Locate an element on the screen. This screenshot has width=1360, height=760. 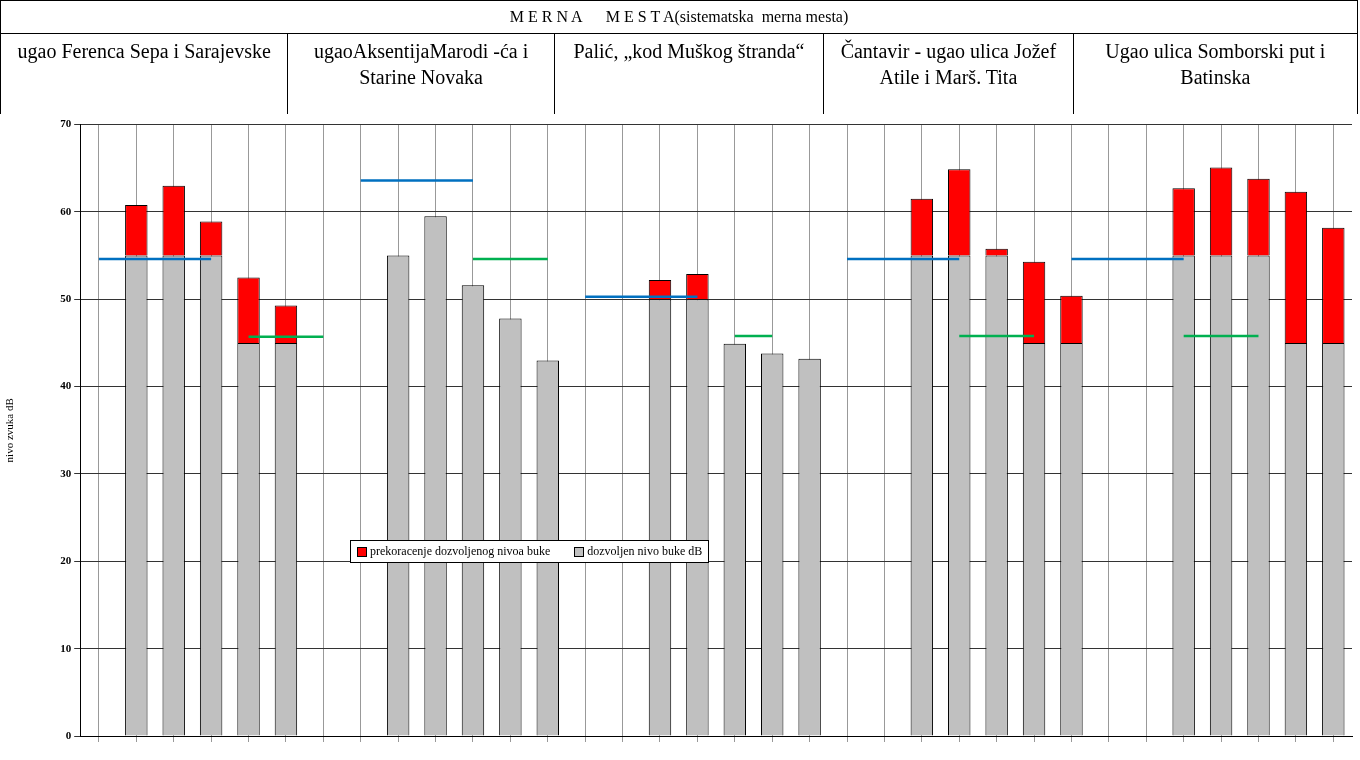
y-tick-label: 60 is located at coordinates (66, 210).